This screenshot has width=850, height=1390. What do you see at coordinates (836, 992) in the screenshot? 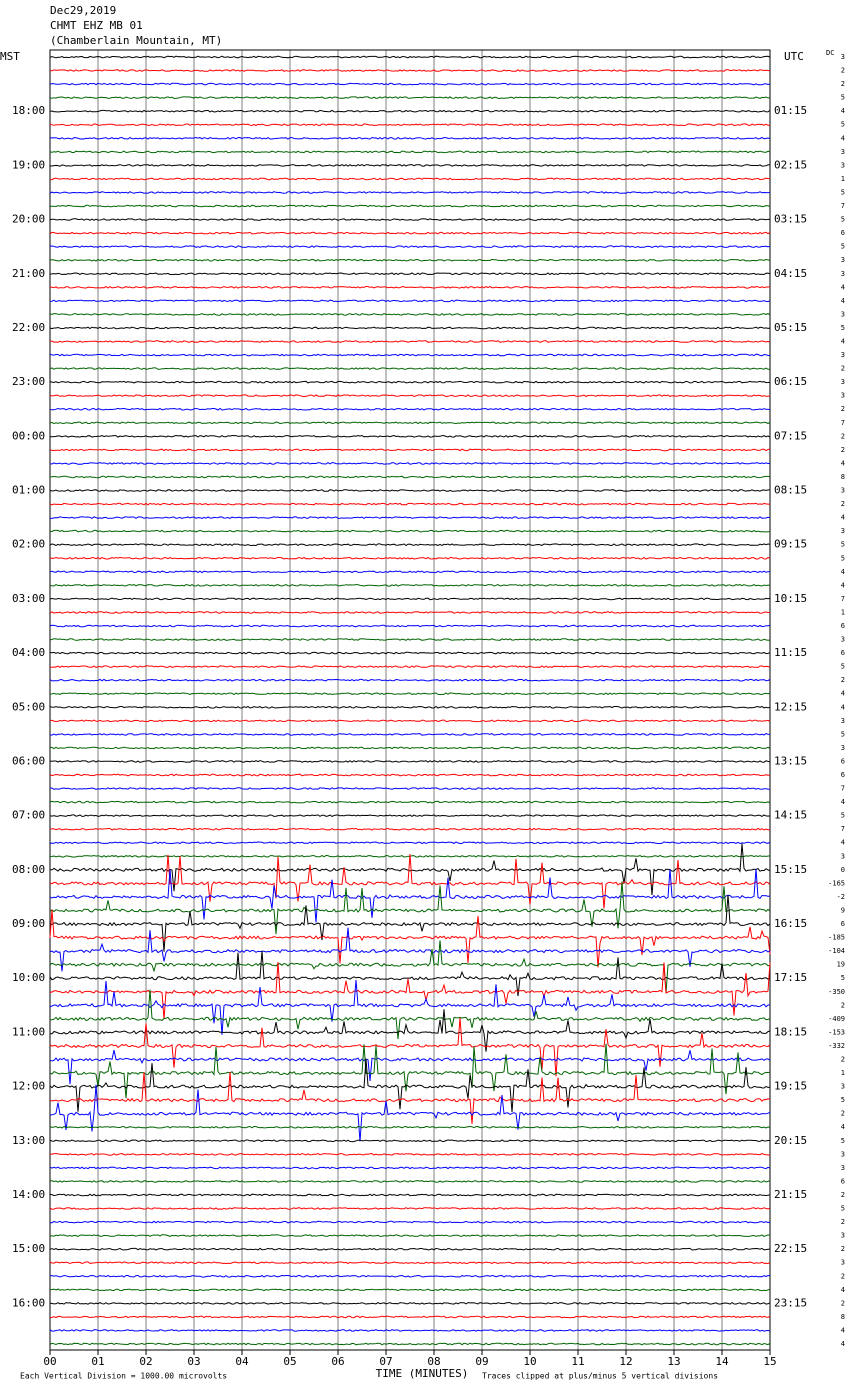
I see `dc-offset: -350` at bounding box center [836, 992].